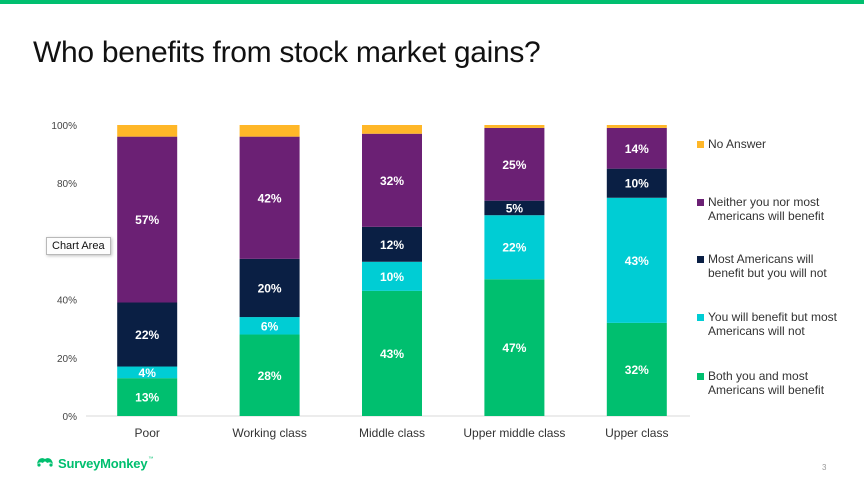 This screenshot has height=486, width=864. I want to click on y-tick-label: 20%, so click(67, 359).